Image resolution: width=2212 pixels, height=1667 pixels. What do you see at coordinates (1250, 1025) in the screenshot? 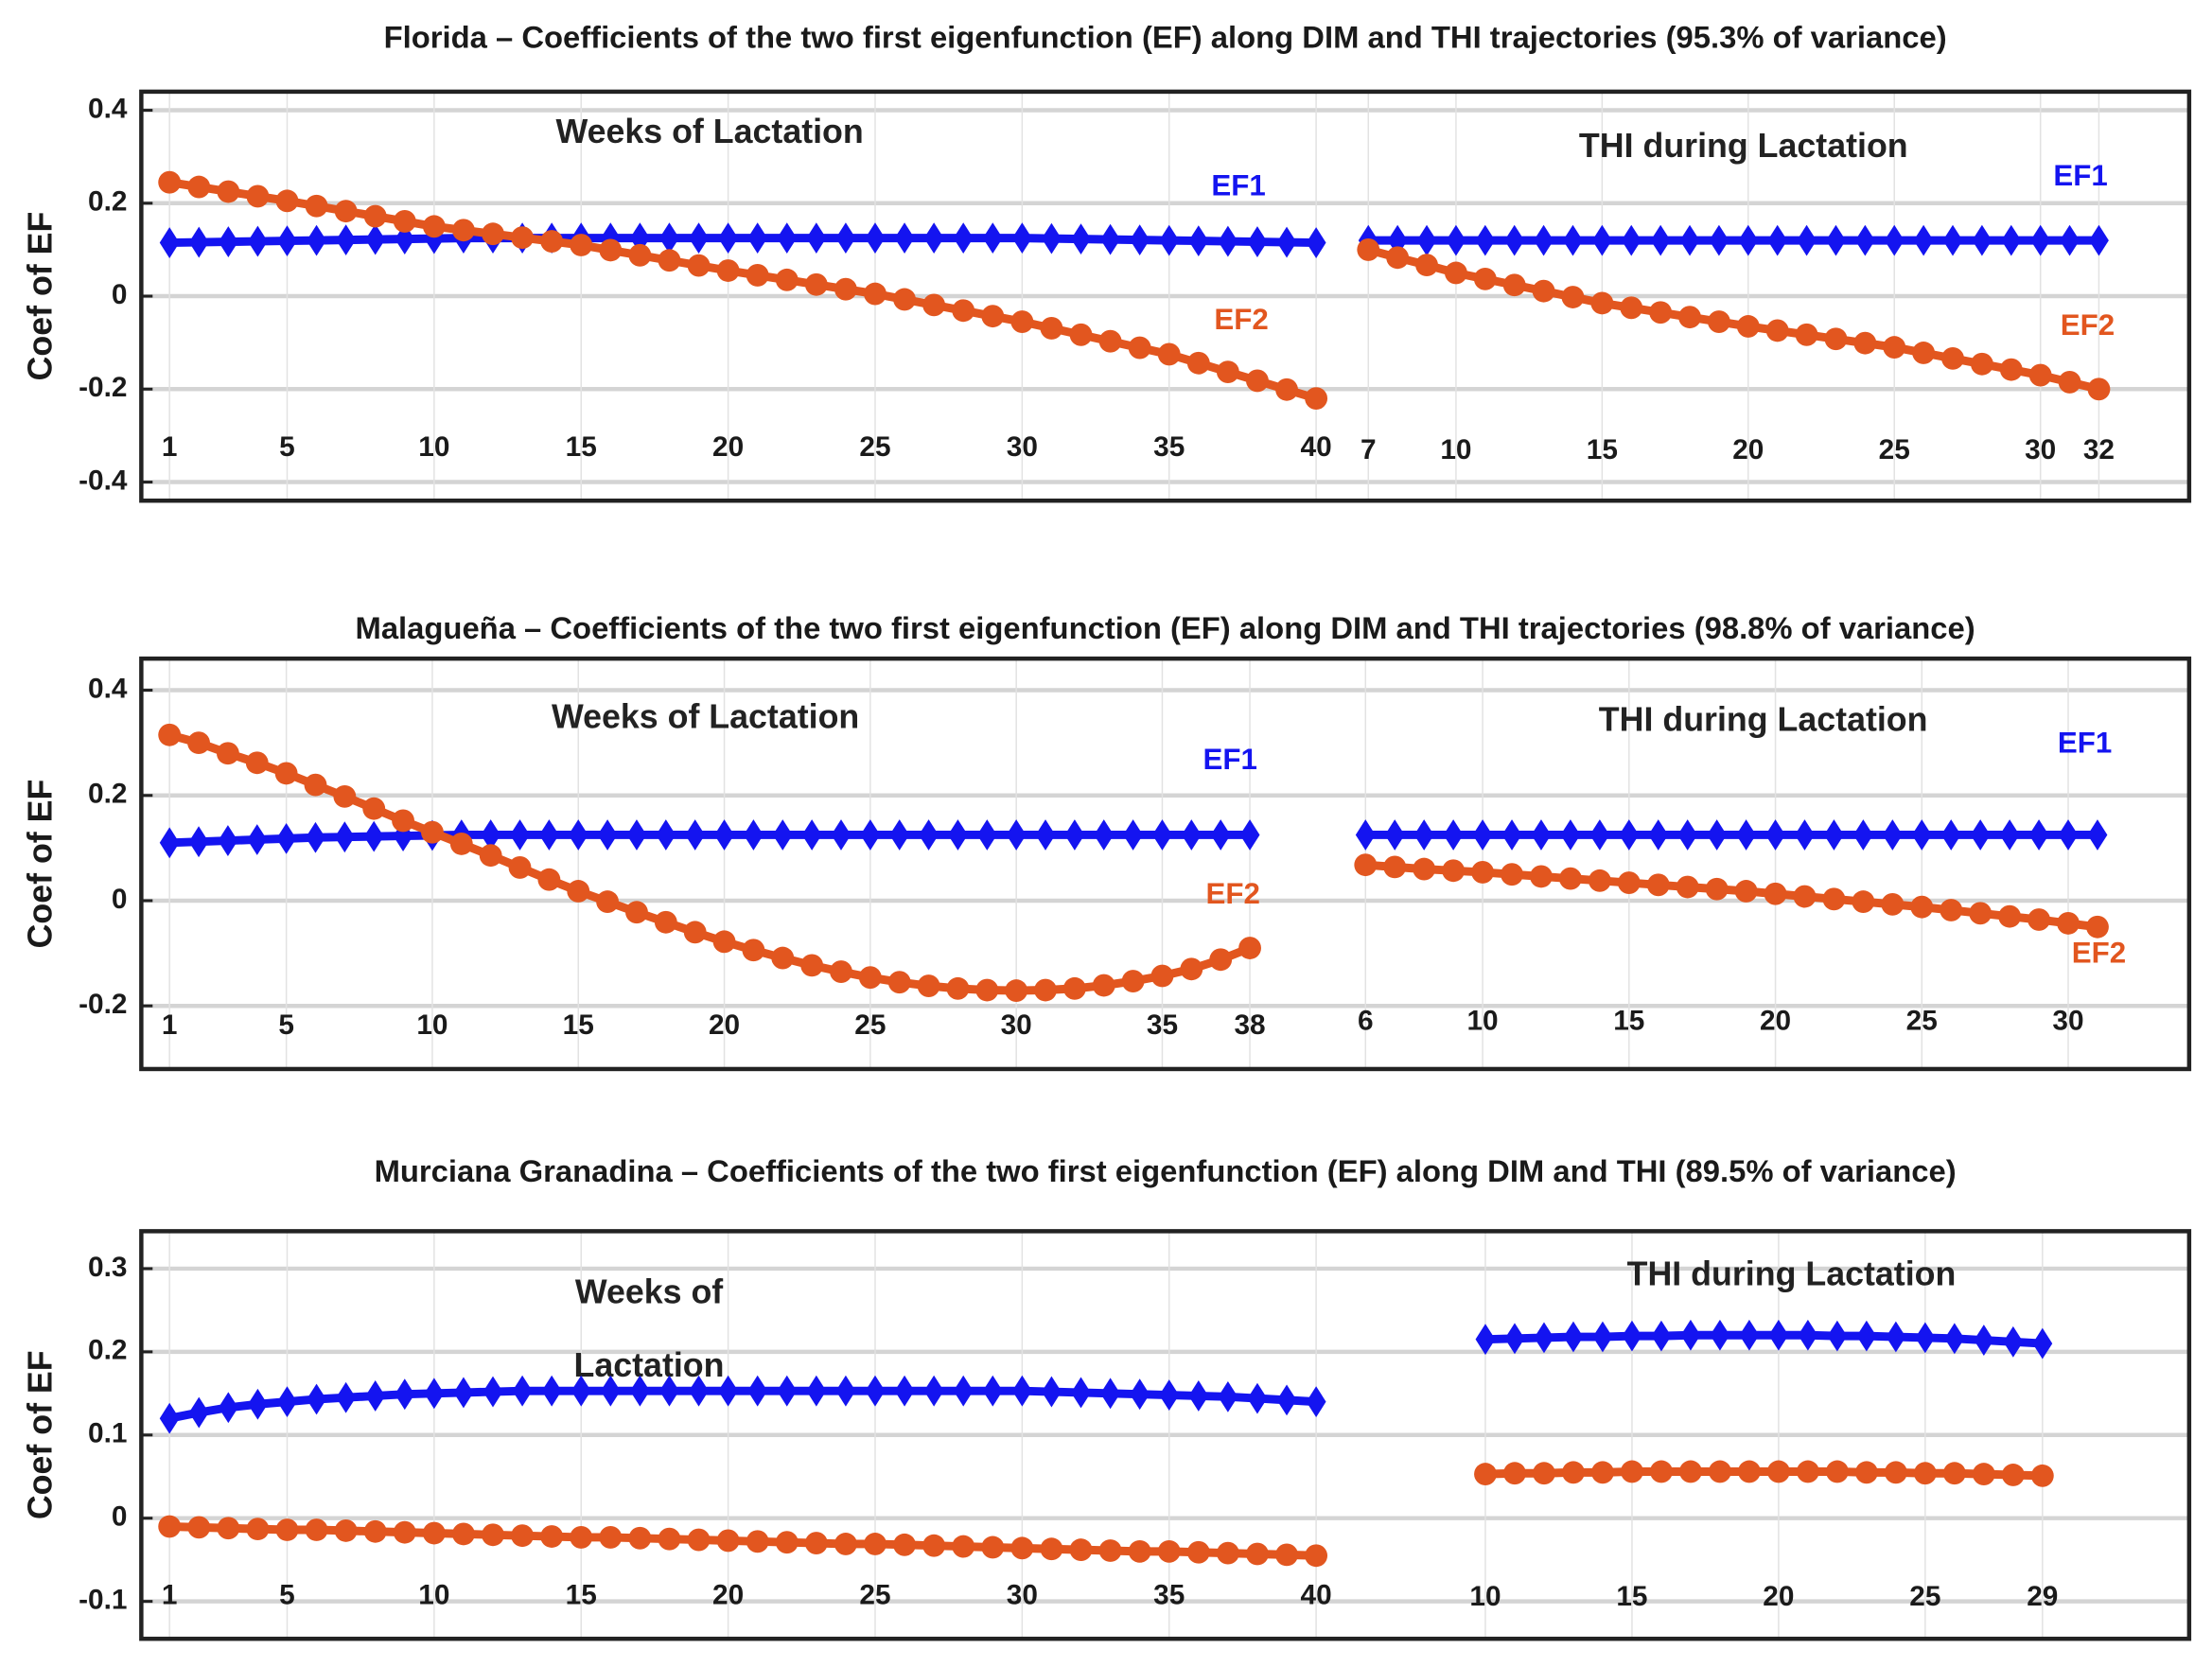
I see `x-tick-label: 38` at bounding box center [1250, 1025].